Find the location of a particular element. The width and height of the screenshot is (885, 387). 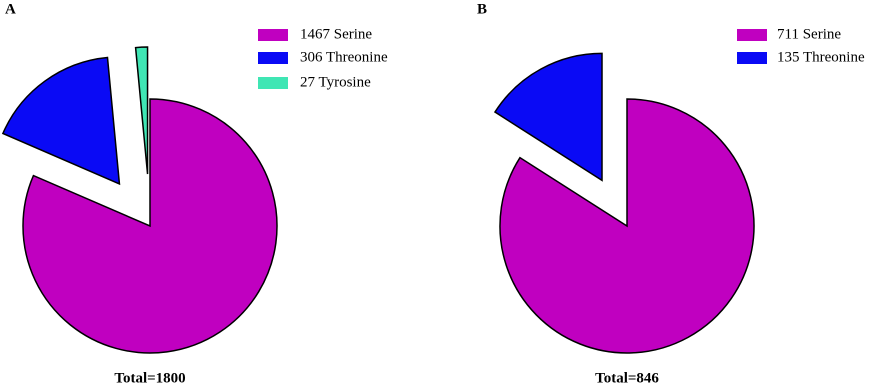

legend-label: 711 Serine is located at coordinates (809, 34).